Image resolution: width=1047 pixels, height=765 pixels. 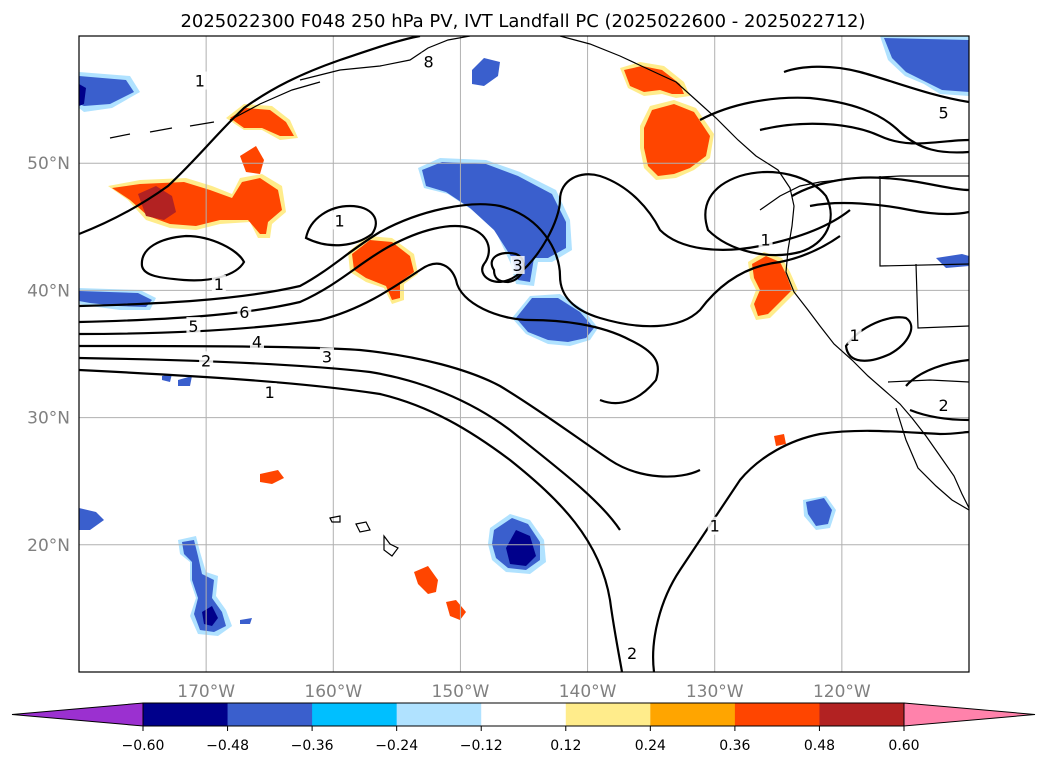 What do you see at coordinates (524, 692) in the screenshot?
I see `longitude-axis: 170°W 160°W 150°W 140°W 130°W 120°W` at bounding box center [524, 692].